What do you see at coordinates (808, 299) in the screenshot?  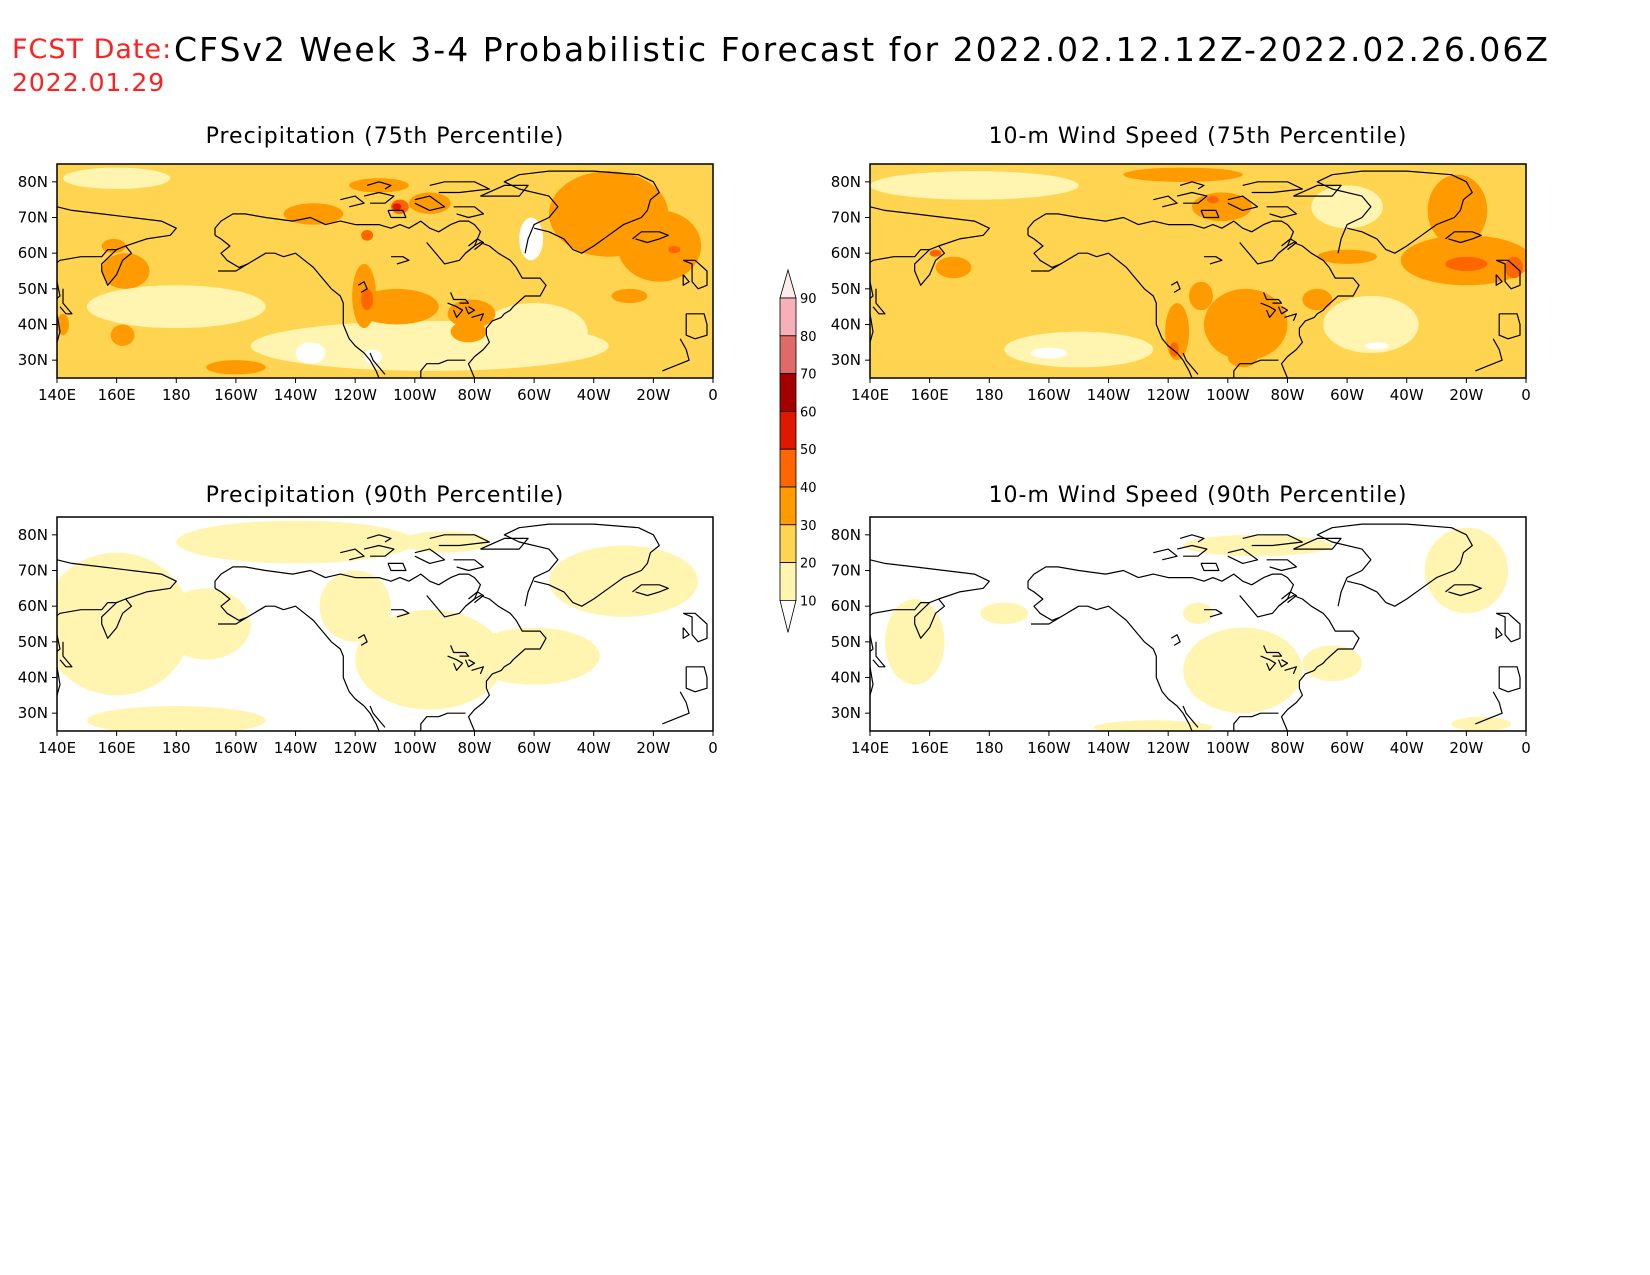 I see `colorbar-label: 90` at bounding box center [808, 299].